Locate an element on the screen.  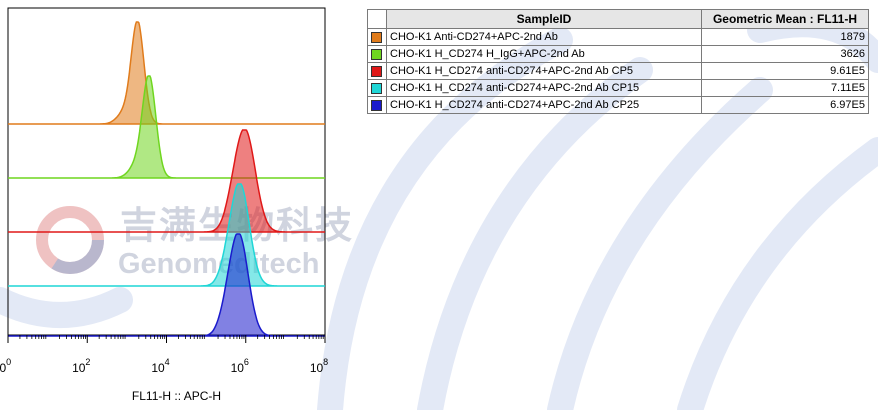
geometric-mean-cell: 1879 is located at coordinates (785, 37).